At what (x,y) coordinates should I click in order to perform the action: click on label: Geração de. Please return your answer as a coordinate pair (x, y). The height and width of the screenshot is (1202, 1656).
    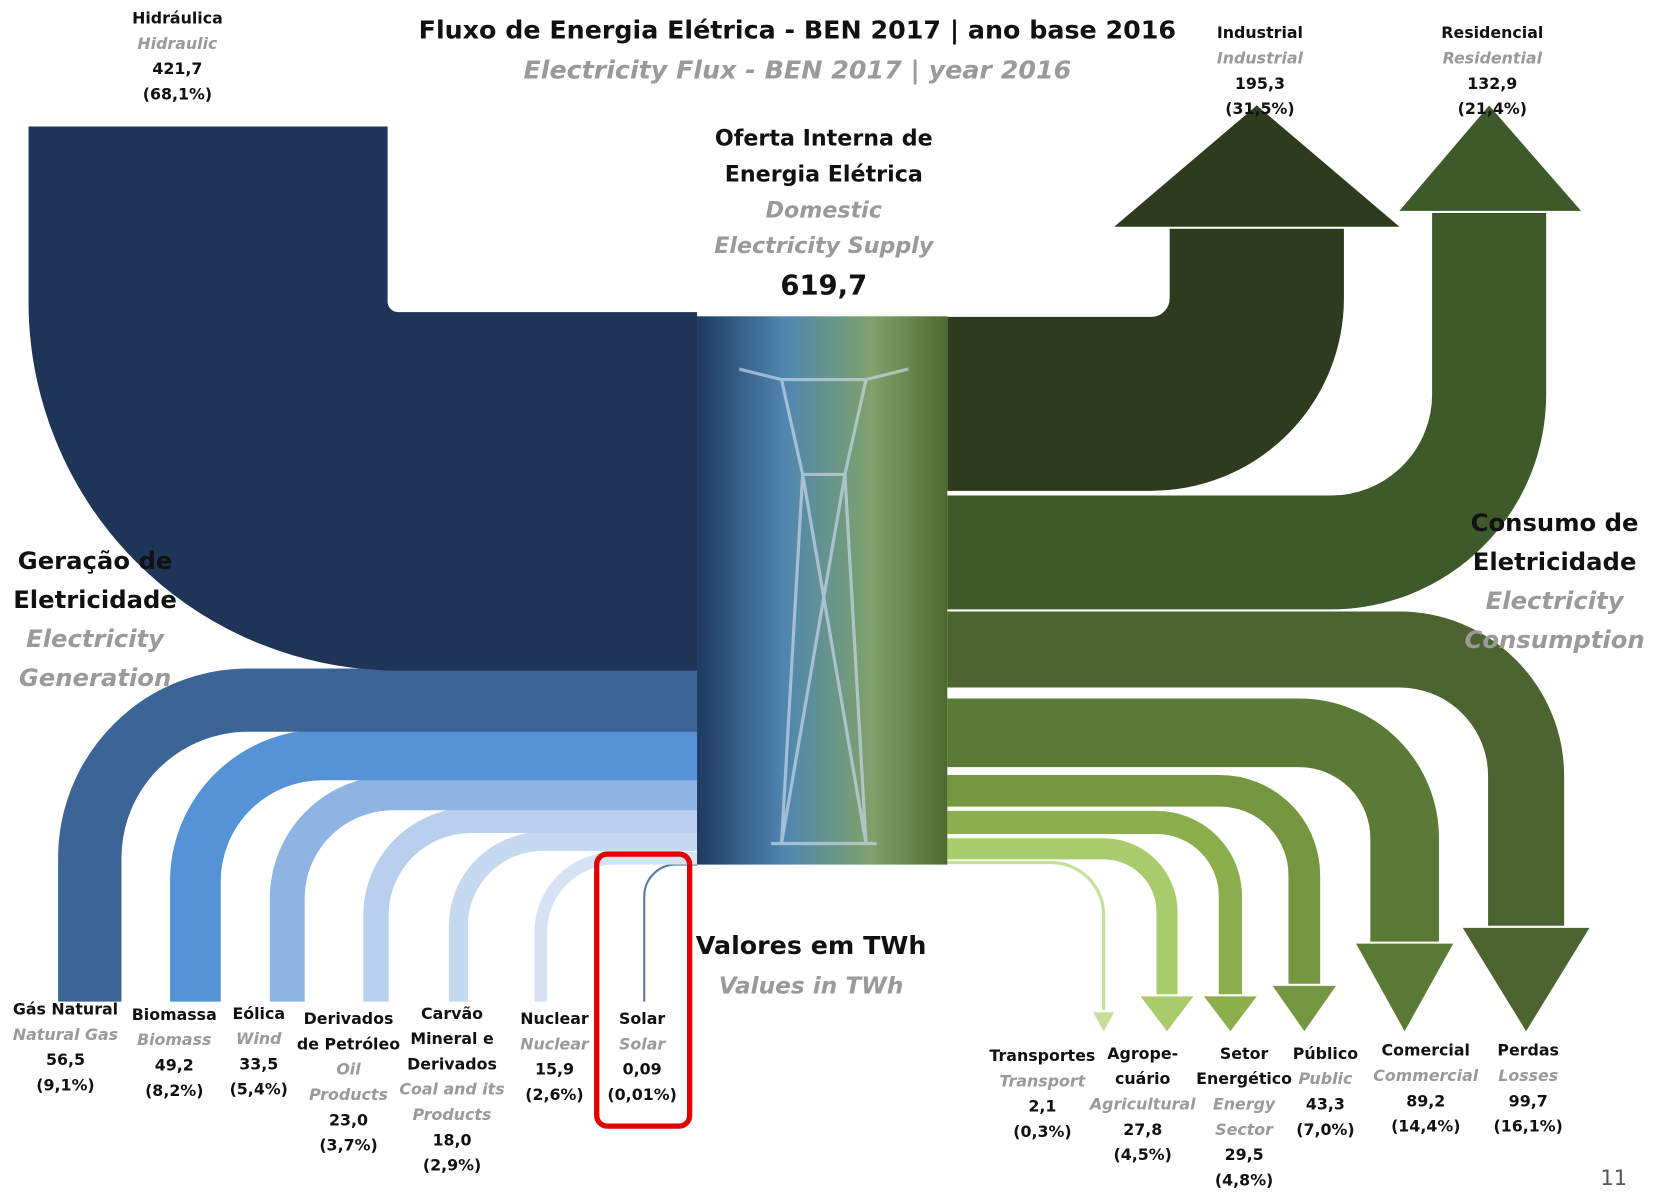
    Looking at the image, I should click on (95, 560).